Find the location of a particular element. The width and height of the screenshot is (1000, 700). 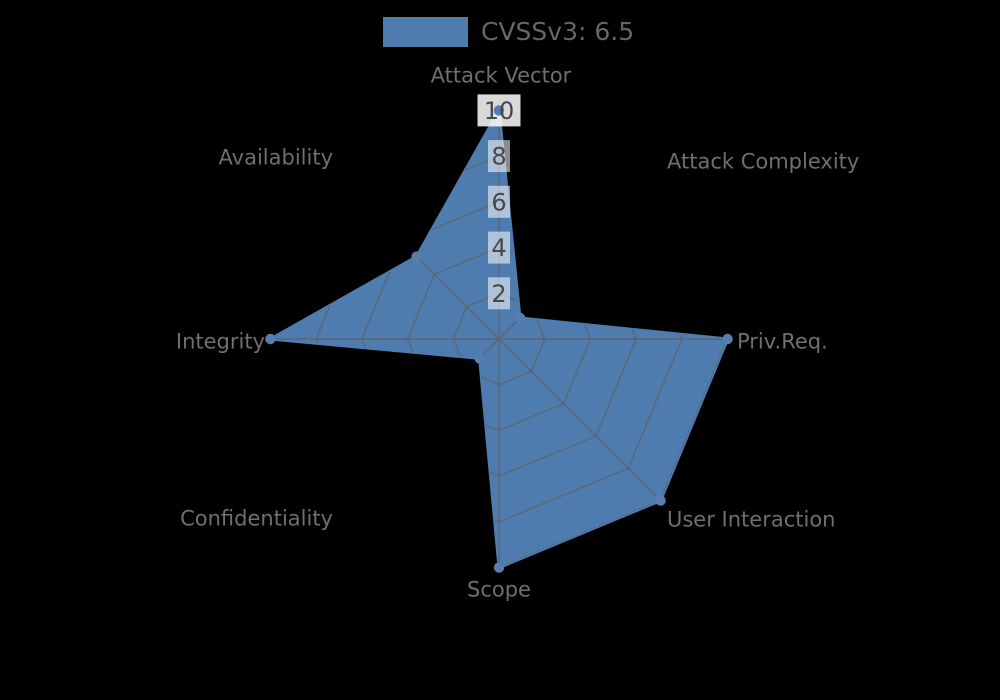

data-point-availability is located at coordinates (416, 256).